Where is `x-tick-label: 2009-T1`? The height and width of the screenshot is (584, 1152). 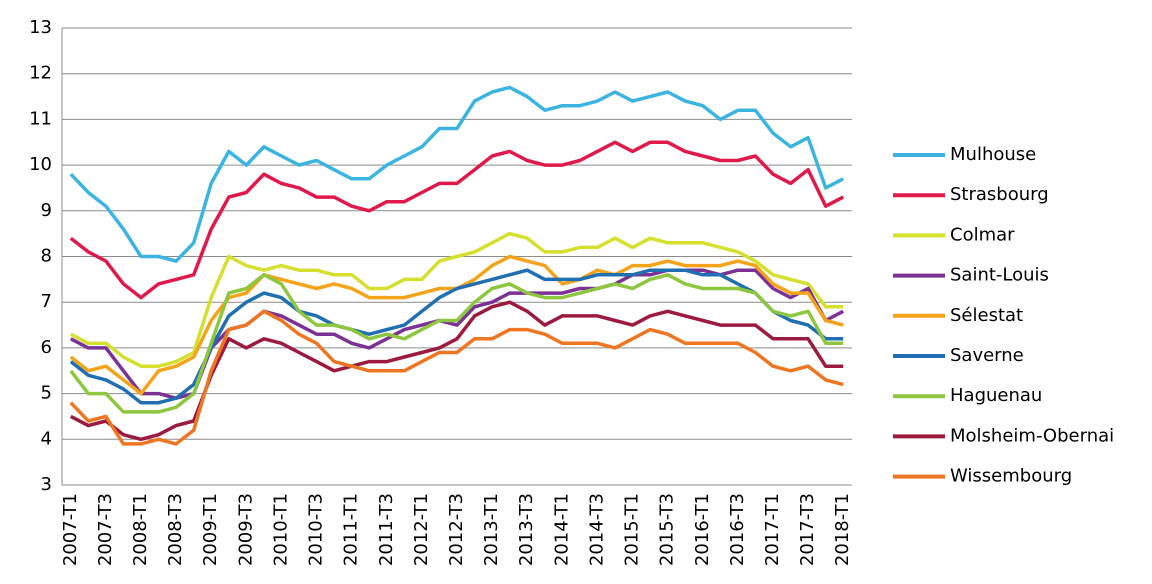
x-tick-label: 2009-T1 is located at coordinates (210, 529).